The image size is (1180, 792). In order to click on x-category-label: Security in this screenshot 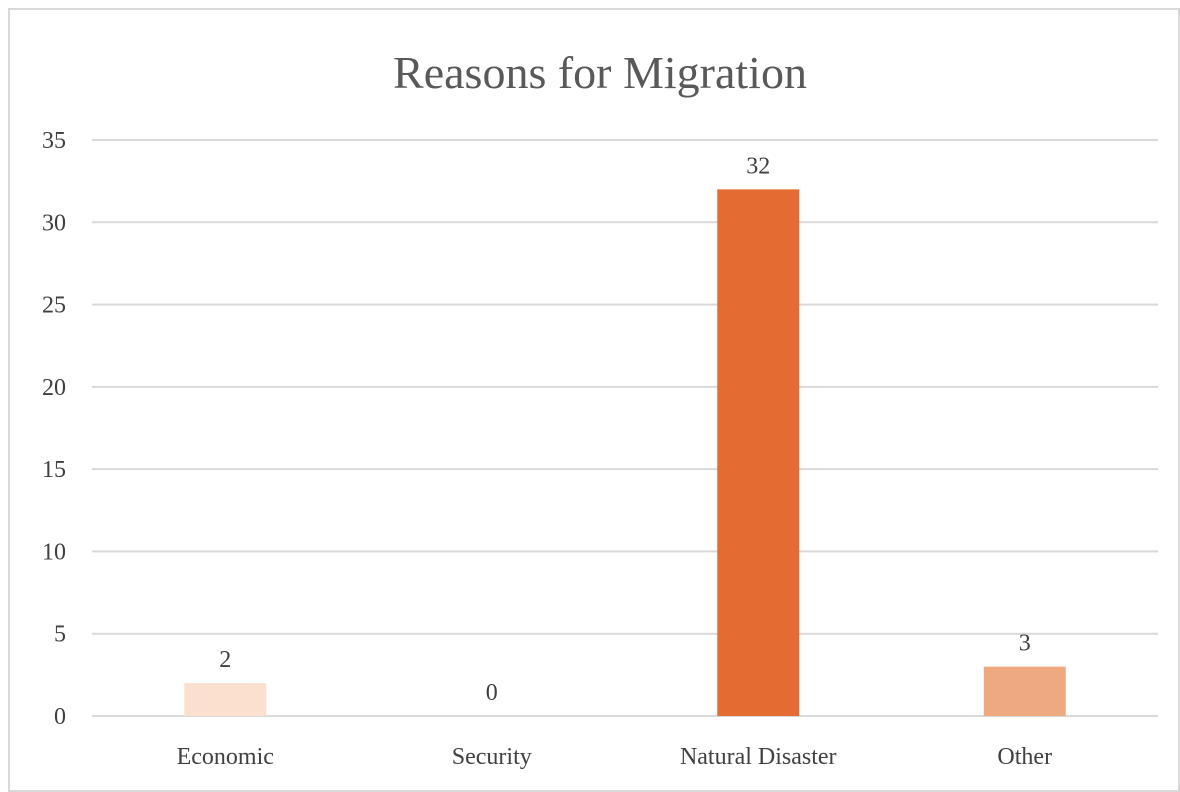, I will do `click(492, 757)`.